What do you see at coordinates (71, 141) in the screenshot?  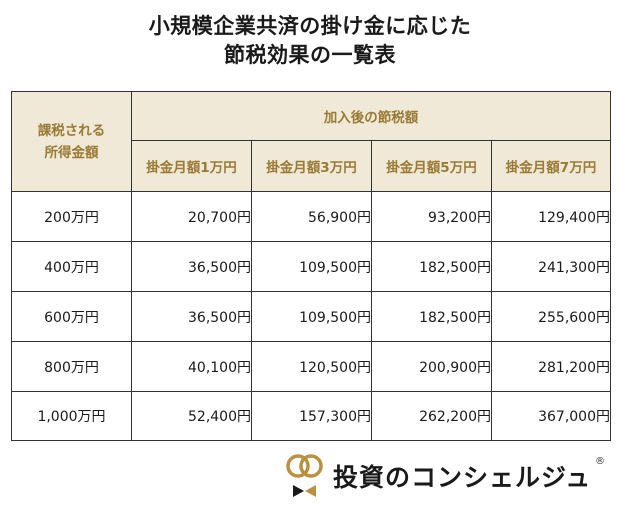 I see `income-header: 課税される 所得金額` at bounding box center [71, 141].